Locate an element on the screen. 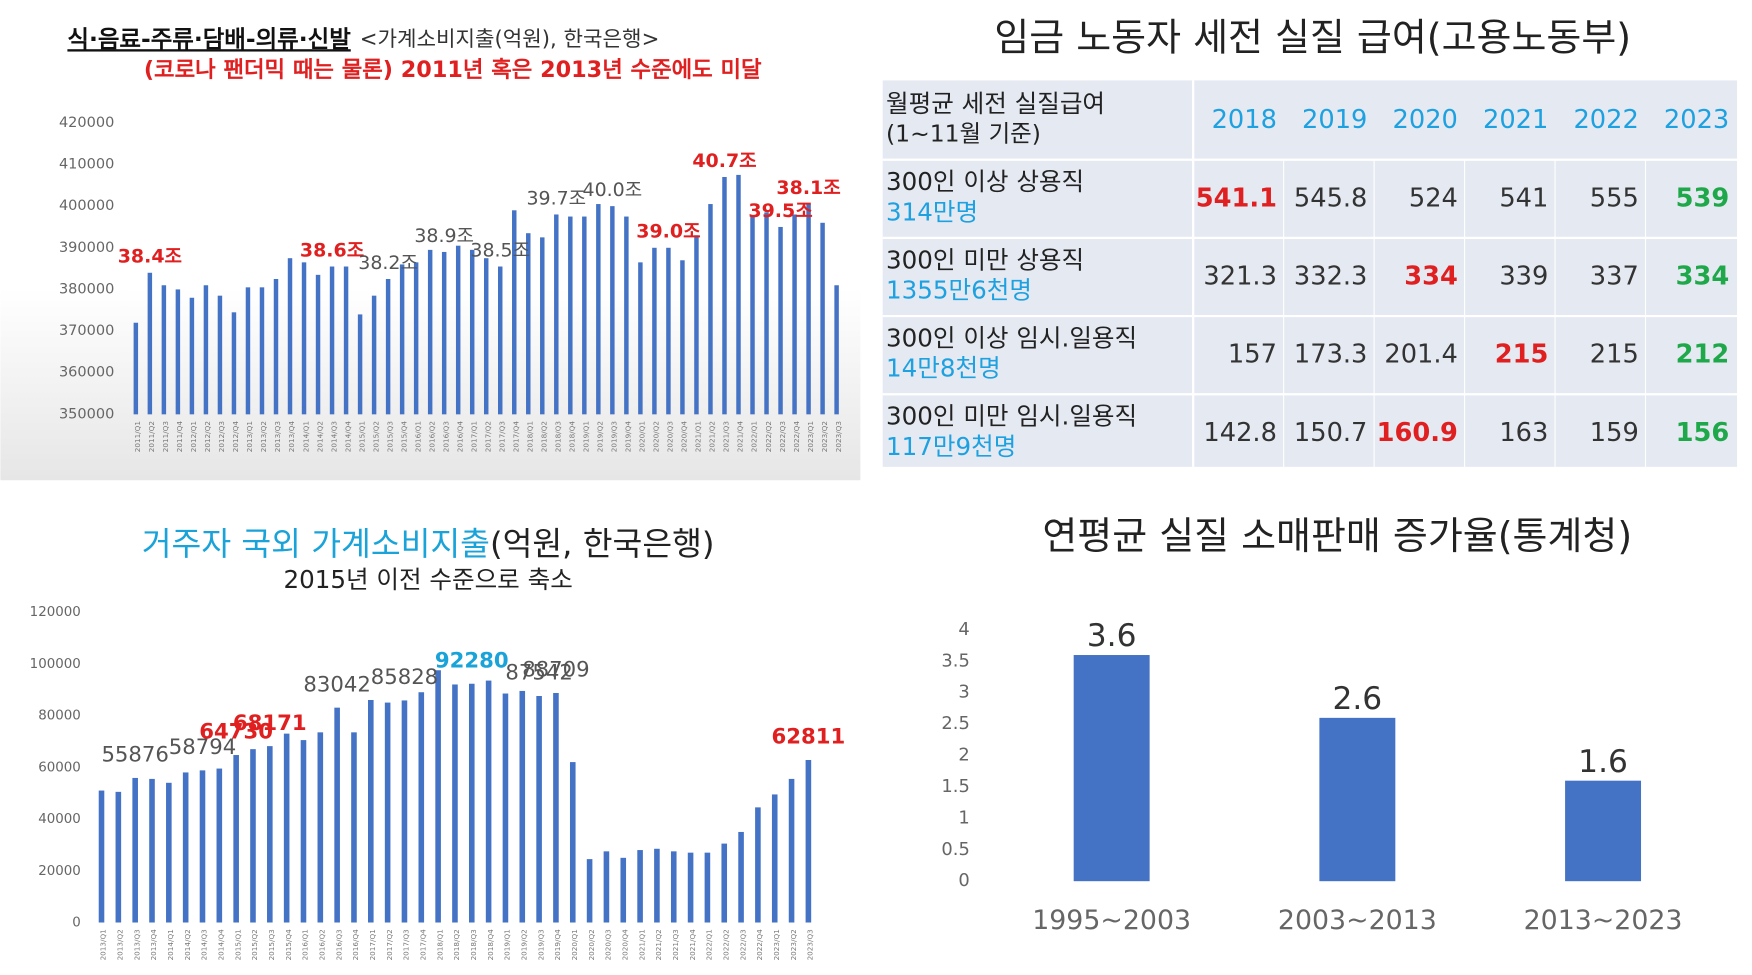 The image size is (1752, 975). y-tick-label: 0.5 is located at coordinates (955, 849).